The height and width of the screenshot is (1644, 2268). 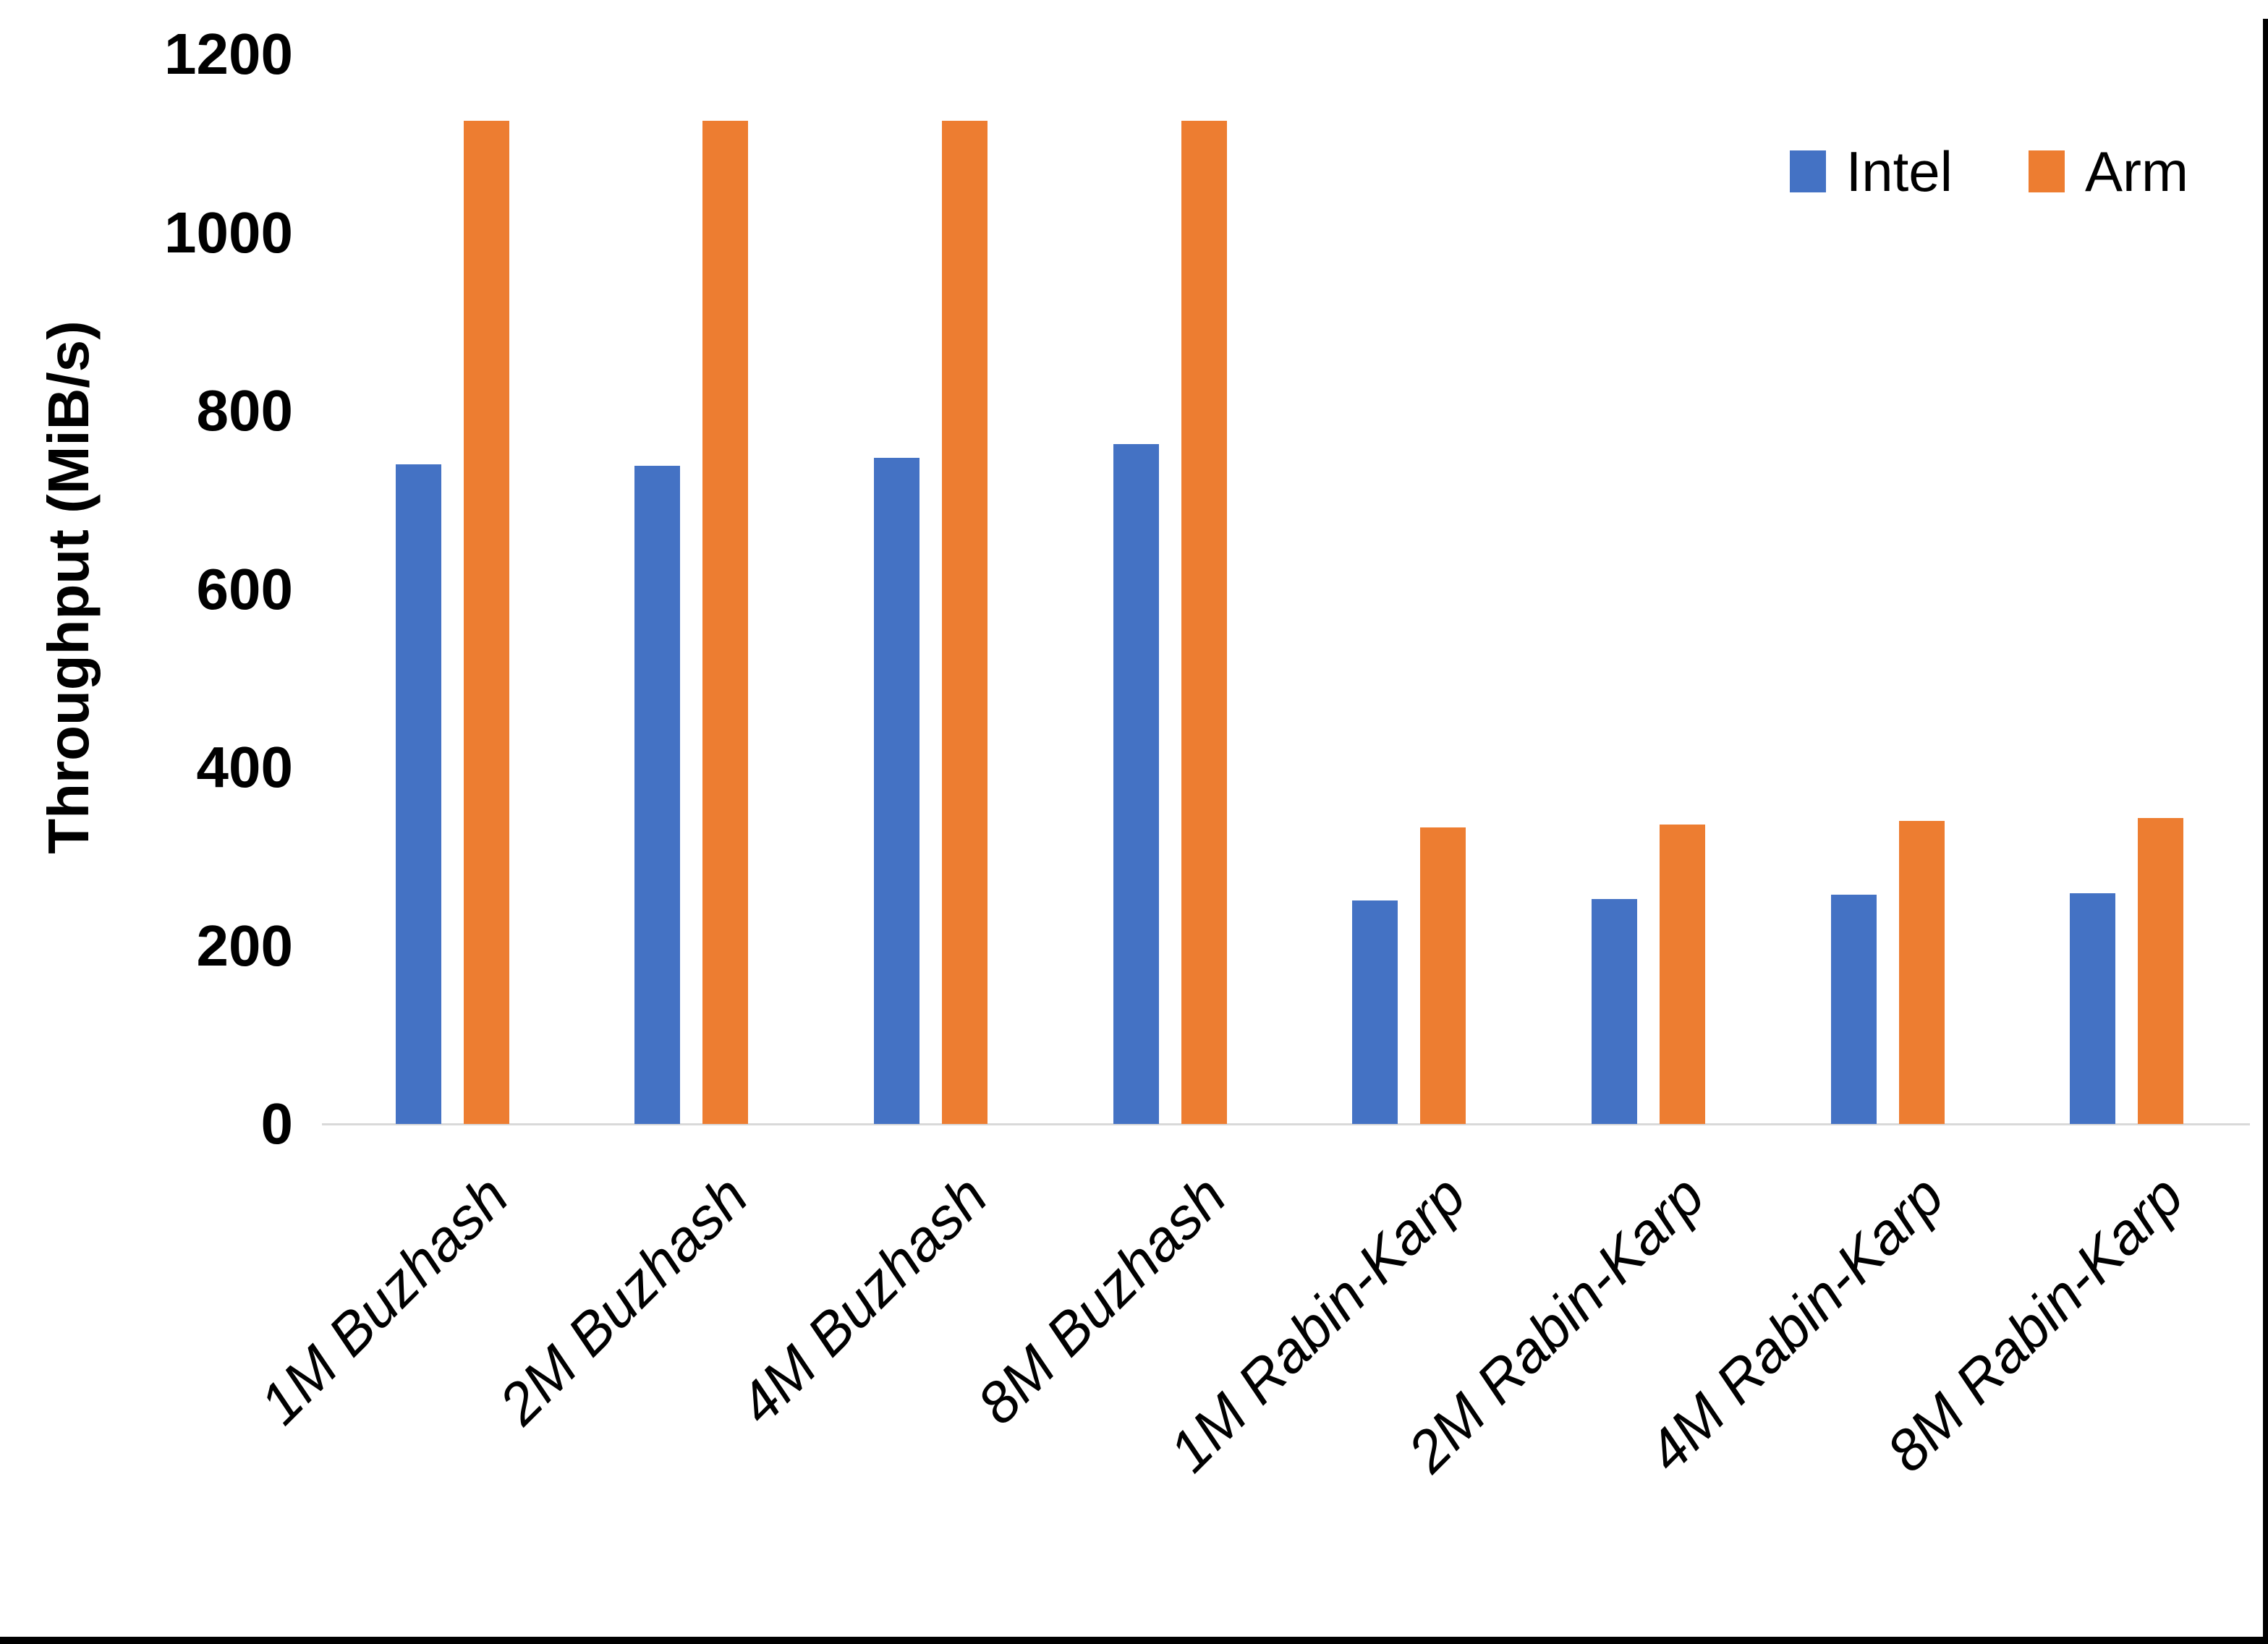 What do you see at coordinates (1134, 1640) in the screenshot?
I see `figure-border-bottom` at bounding box center [1134, 1640].